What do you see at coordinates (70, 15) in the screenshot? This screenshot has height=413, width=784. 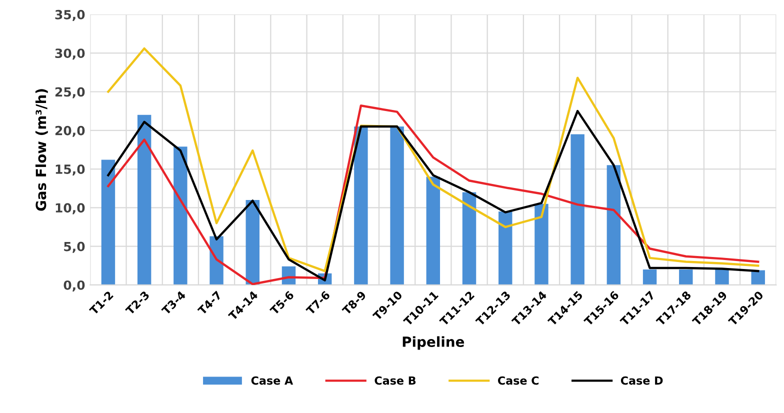 I see `y-tick-label: 35,0` at bounding box center [70, 15].